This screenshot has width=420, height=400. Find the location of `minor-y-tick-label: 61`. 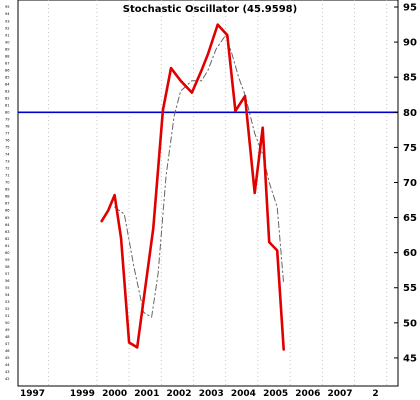

minor-y-tick-label: 61 is located at coordinates (7, 246).